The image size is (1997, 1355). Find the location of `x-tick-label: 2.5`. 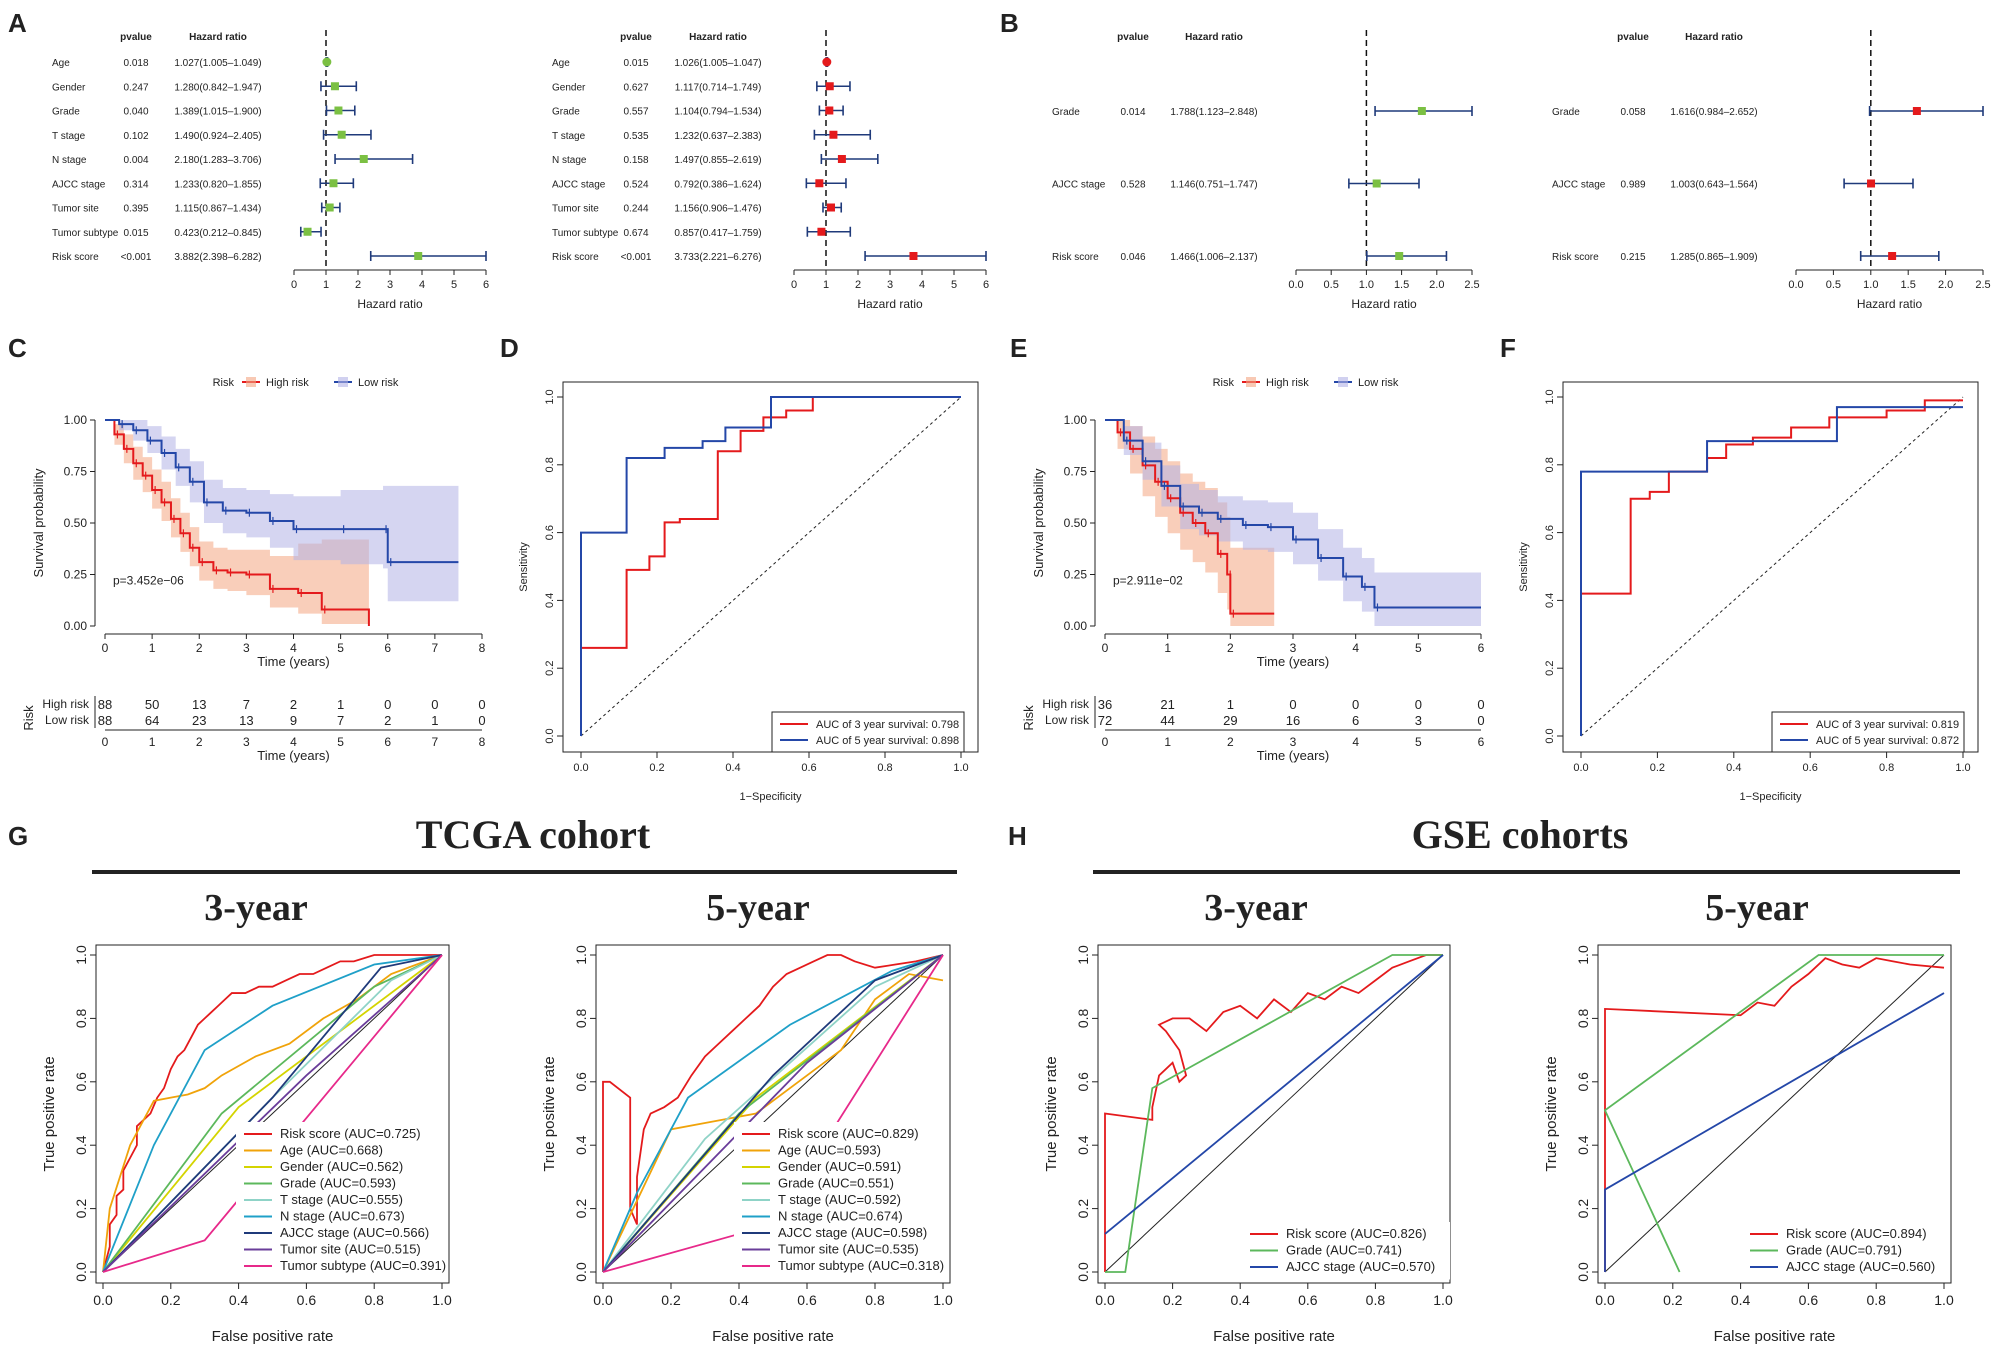

x-tick-label: 2.5 is located at coordinates (1982, 285).